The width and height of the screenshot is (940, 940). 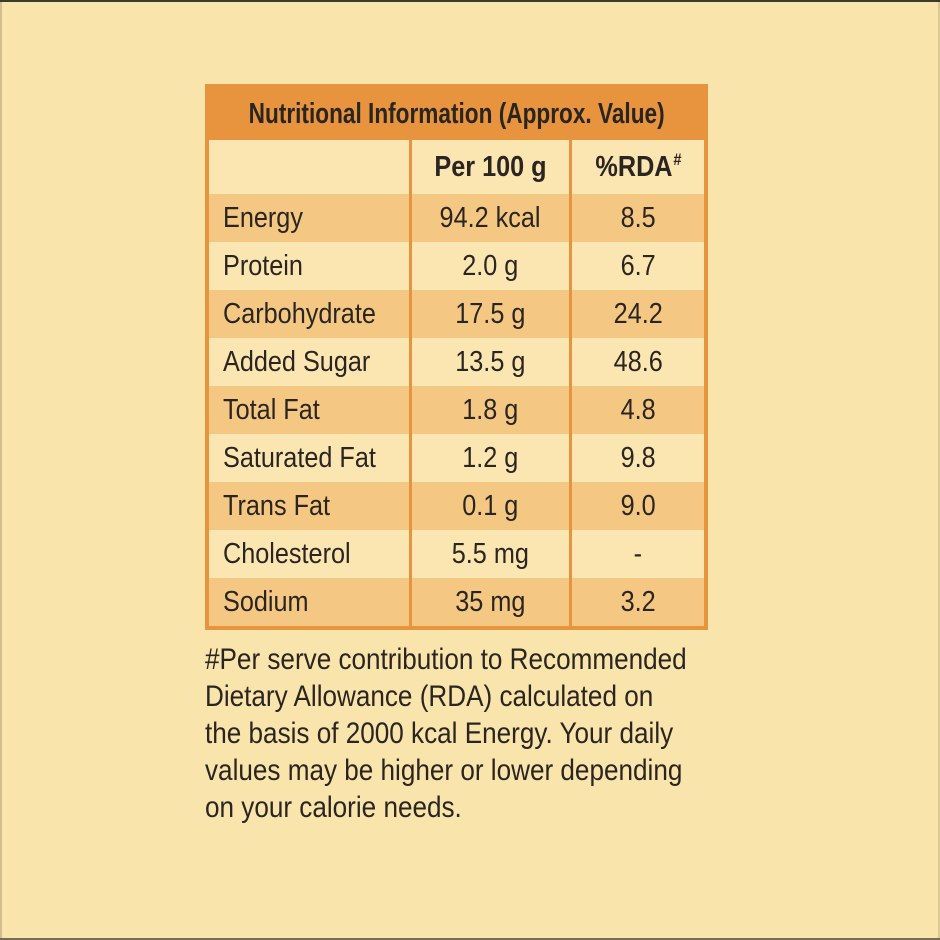 What do you see at coordinates (299, 457) in the screenshot?
I see `nutrient-name: Saturated Fat` at bounding box center [299, 457].